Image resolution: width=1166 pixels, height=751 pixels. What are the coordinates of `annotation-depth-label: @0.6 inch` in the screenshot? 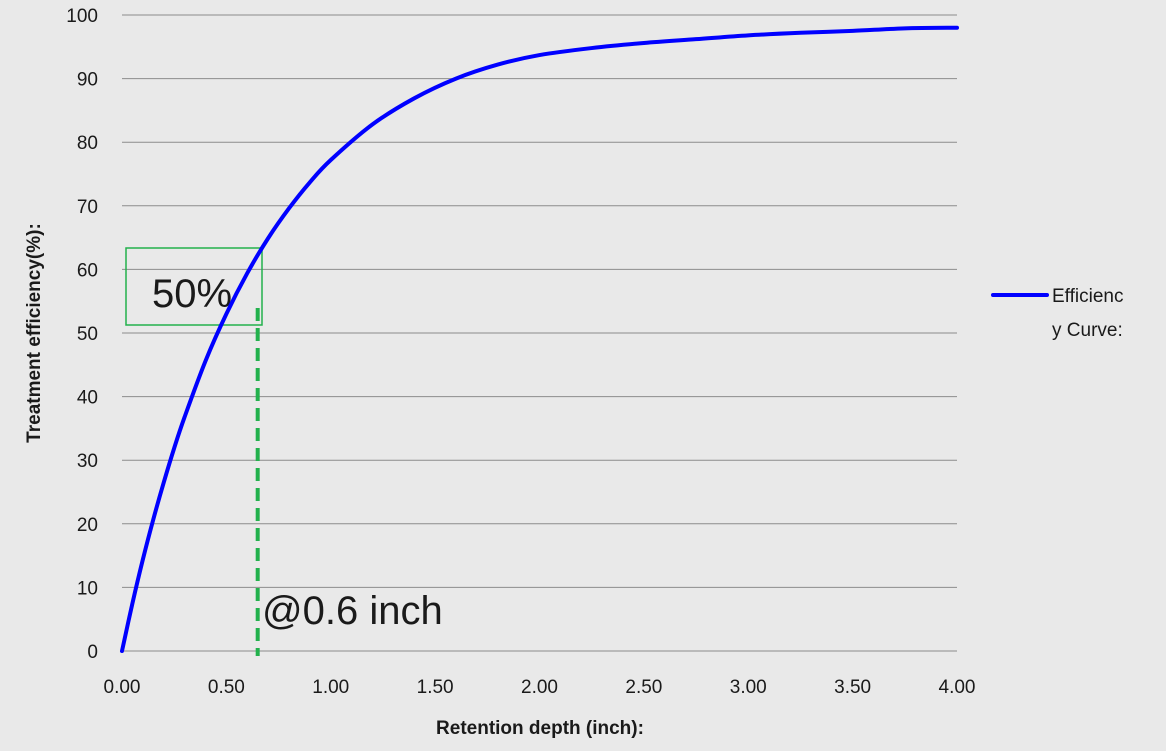 It's located at (352, 611).